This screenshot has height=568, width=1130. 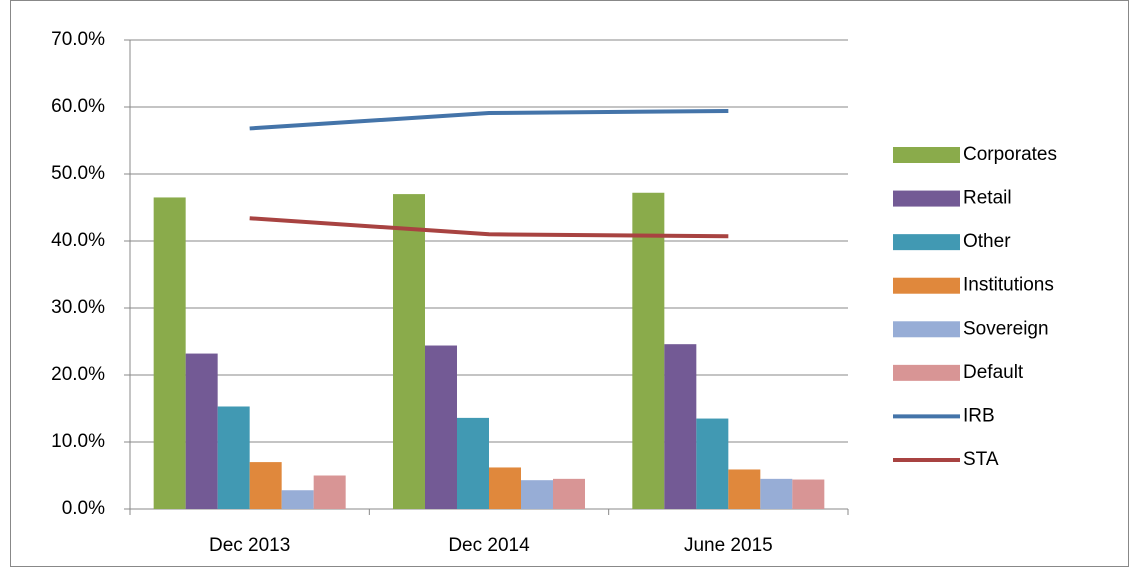 What do you see at coordinates (1010, 154) in the screenshot?
I see `legend-label: Corporates` at bounding box center [1010, 154].